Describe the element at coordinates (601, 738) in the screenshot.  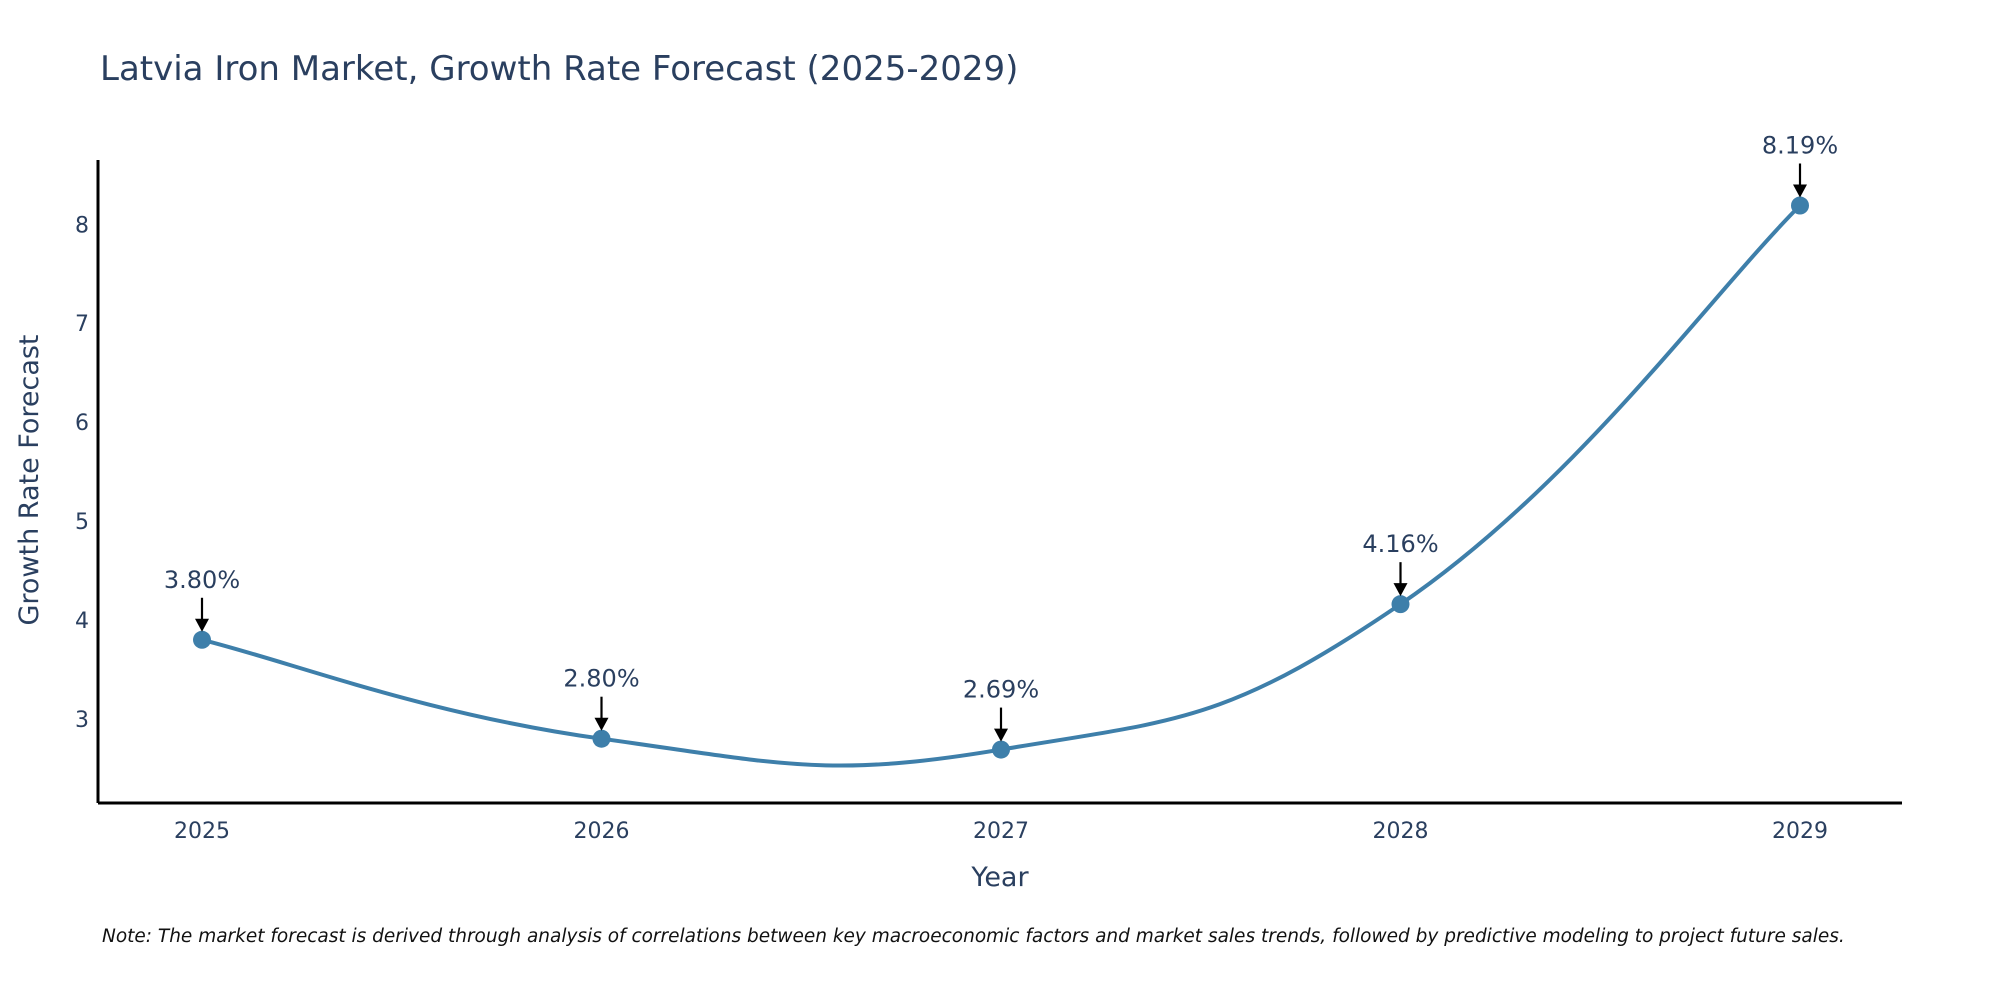
I see `data-point-2026` at that location.